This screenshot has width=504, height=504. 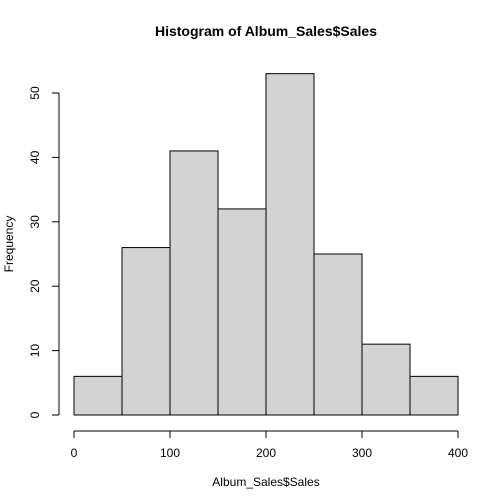 What do you see at coordinates (266, 31) in the screenshot?
I see `chart-title: Histogram of Album_Sales$Sales` at bounding box center [266, 31].